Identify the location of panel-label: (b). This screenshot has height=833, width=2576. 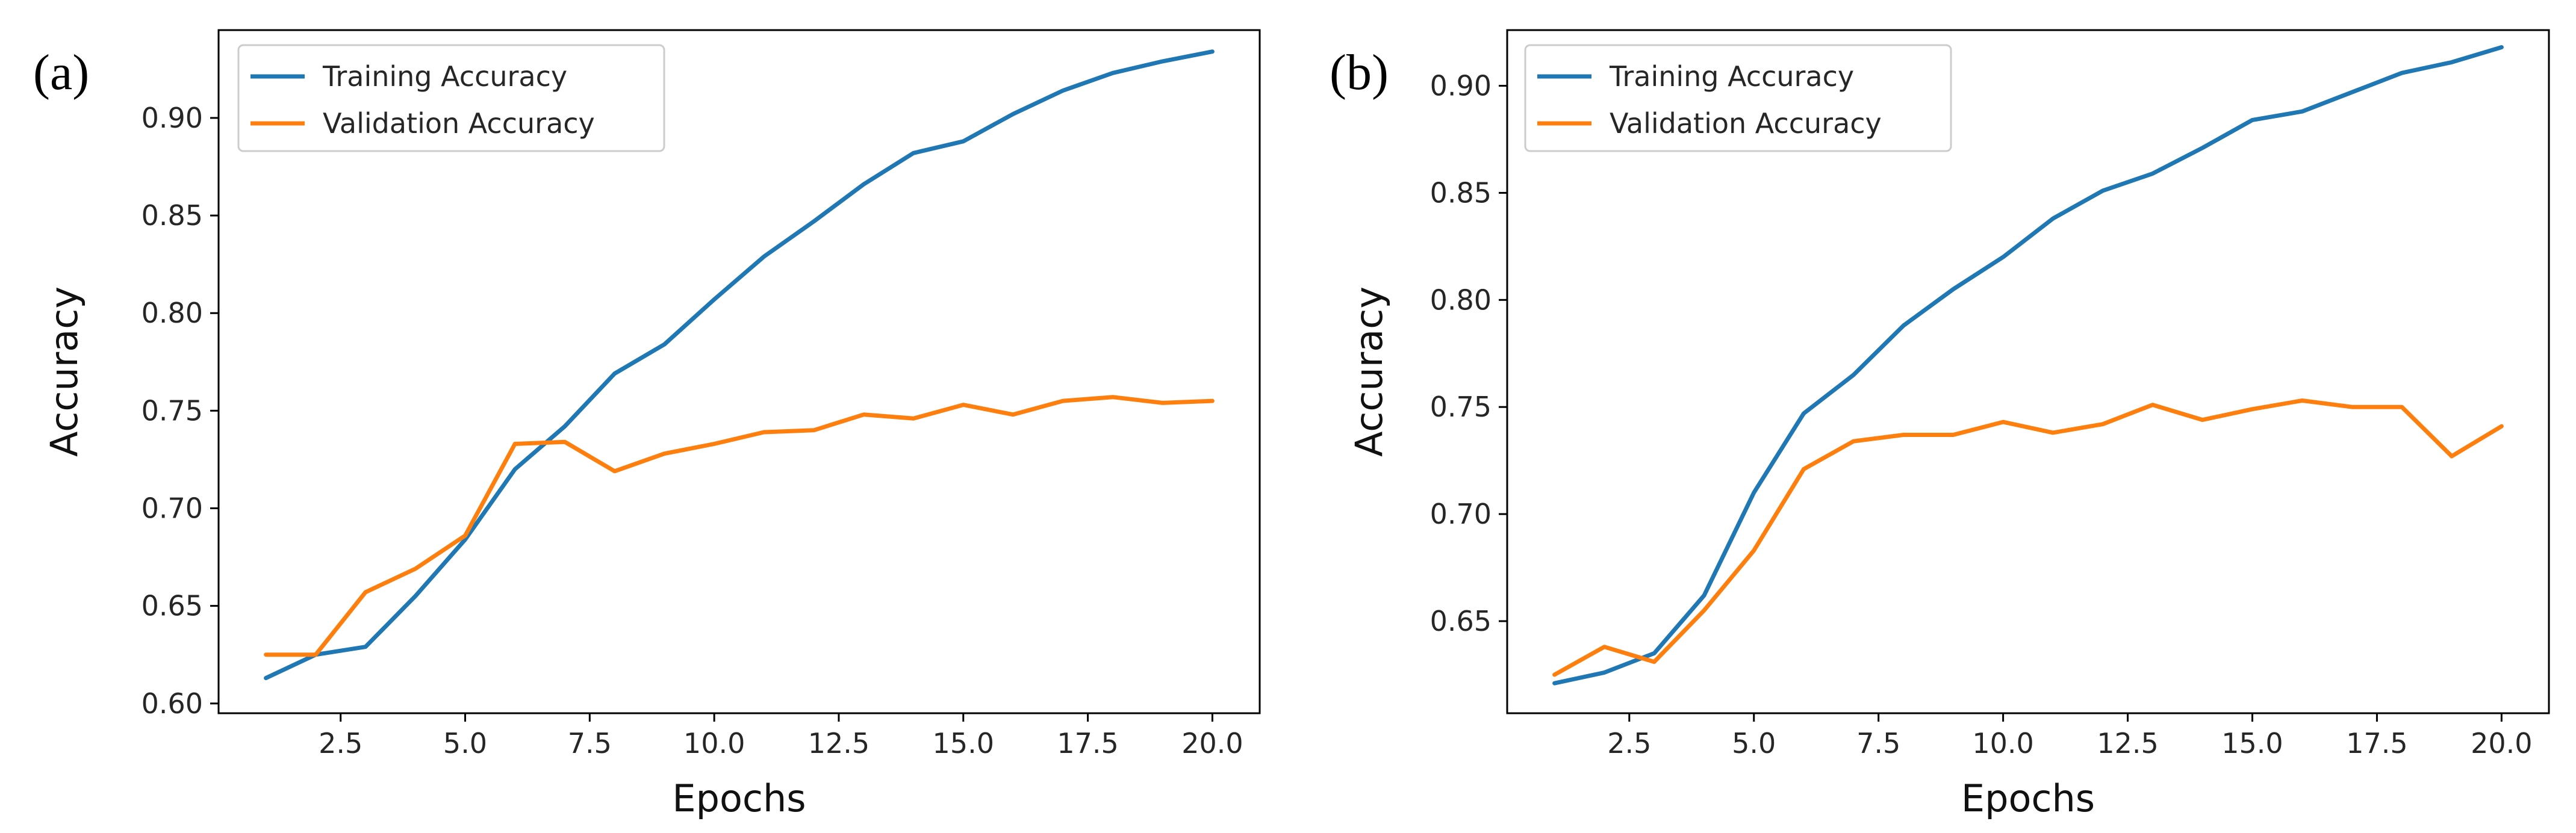
(1360, 73).